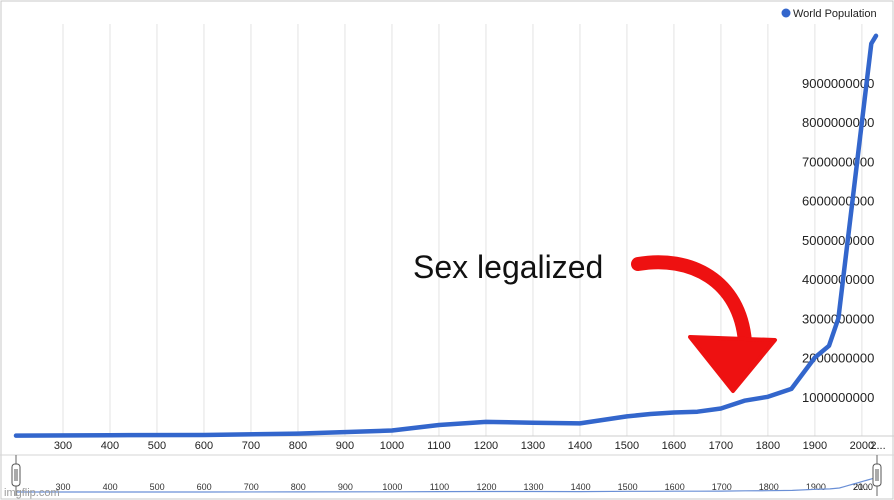 This screenshot has height=500, width=894. I want to click on y-tick-label: 1000000000, so click(838, 397).